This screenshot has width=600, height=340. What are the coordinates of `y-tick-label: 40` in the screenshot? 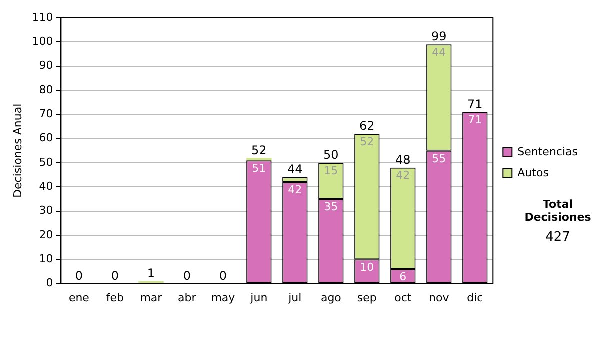 It's located at (46, 187).